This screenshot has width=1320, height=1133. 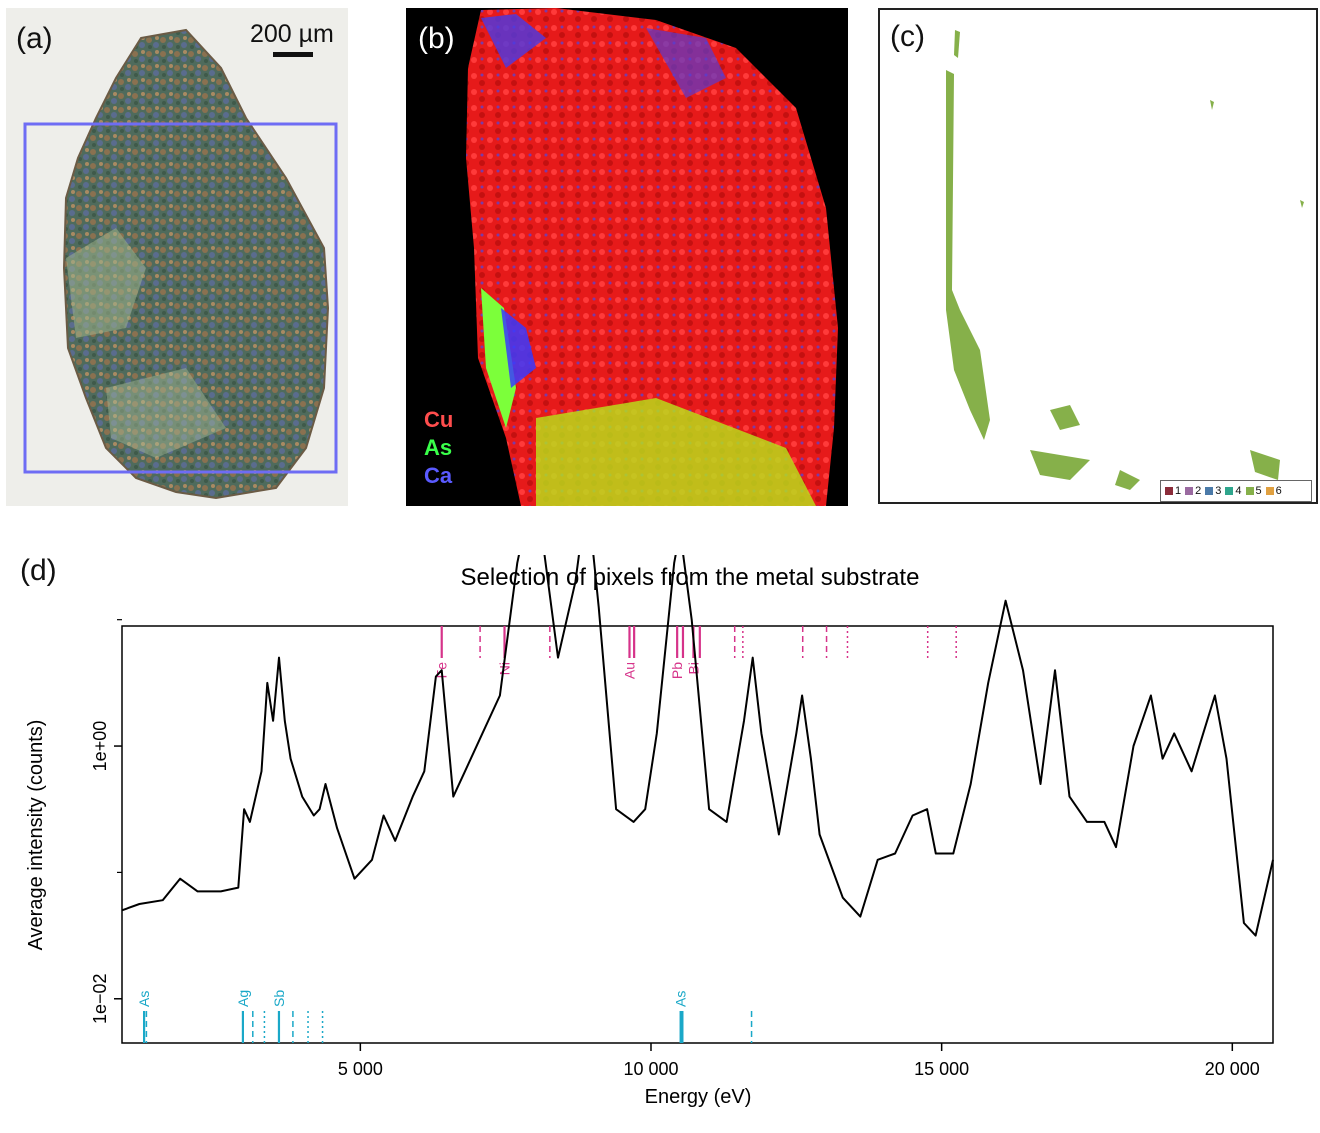 I want to click on element-legend: Cu As Ca, so click(x=438, y=448).